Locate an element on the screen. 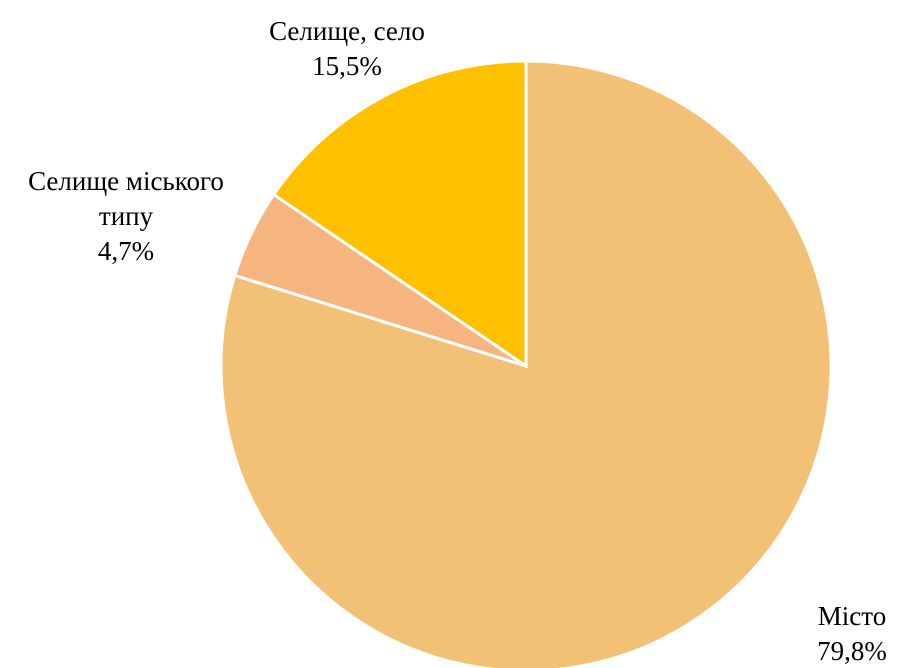 The image size is (902, 668). slice-label-smt-line2: типу is located at coordinates (126, 216).